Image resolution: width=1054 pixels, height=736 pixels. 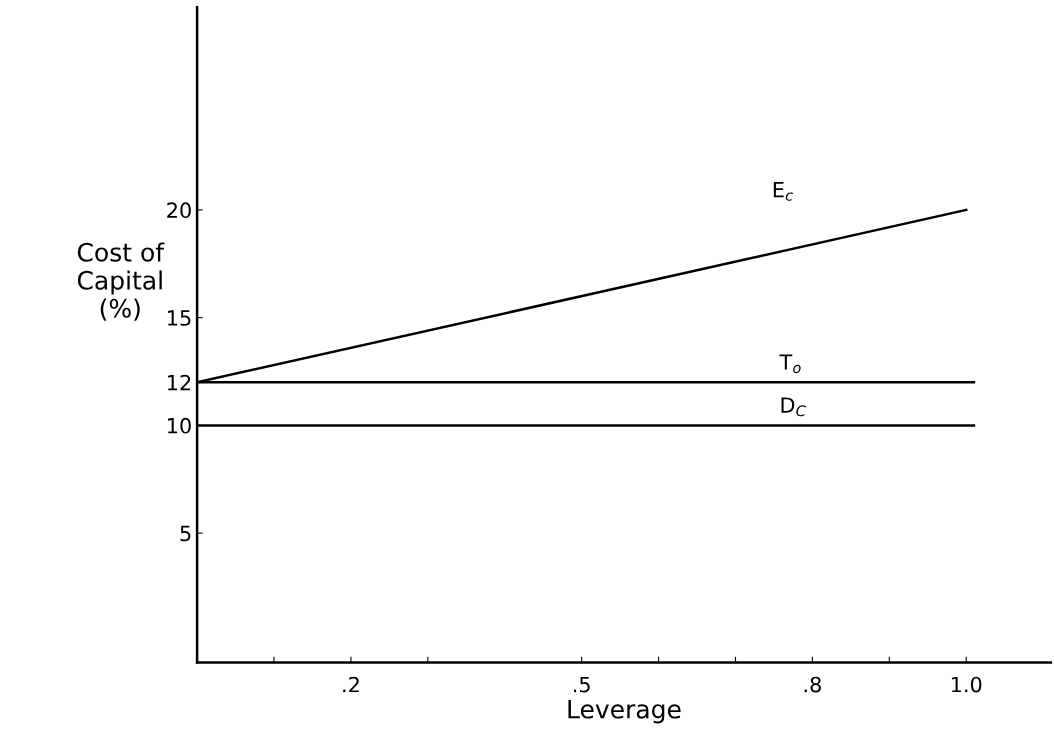 What do you see at coordinates (179, 210) in the screenshot?
I see `y-tick-label: 20` at bounding box center [179, 210].